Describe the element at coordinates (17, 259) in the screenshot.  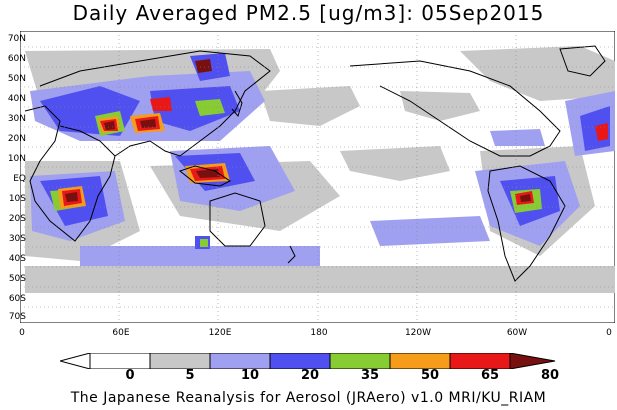
I see `lat-label-40s: 40S` at that location.